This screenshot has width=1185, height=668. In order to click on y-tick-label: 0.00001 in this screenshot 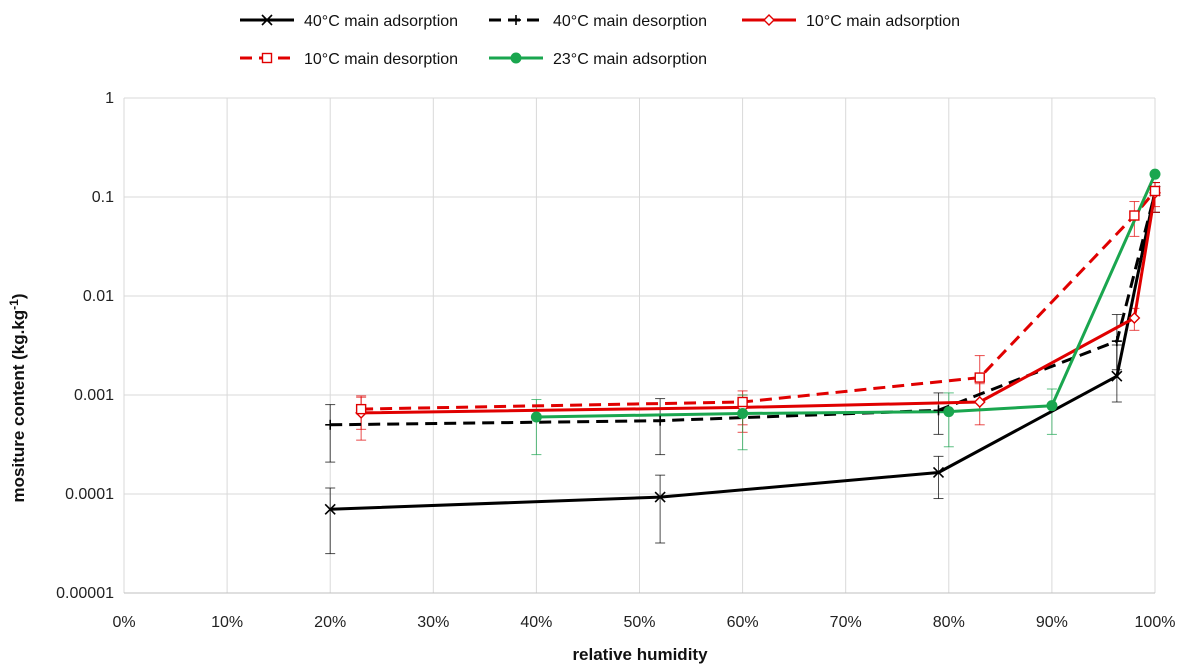, I will do `click(85, 593)`.